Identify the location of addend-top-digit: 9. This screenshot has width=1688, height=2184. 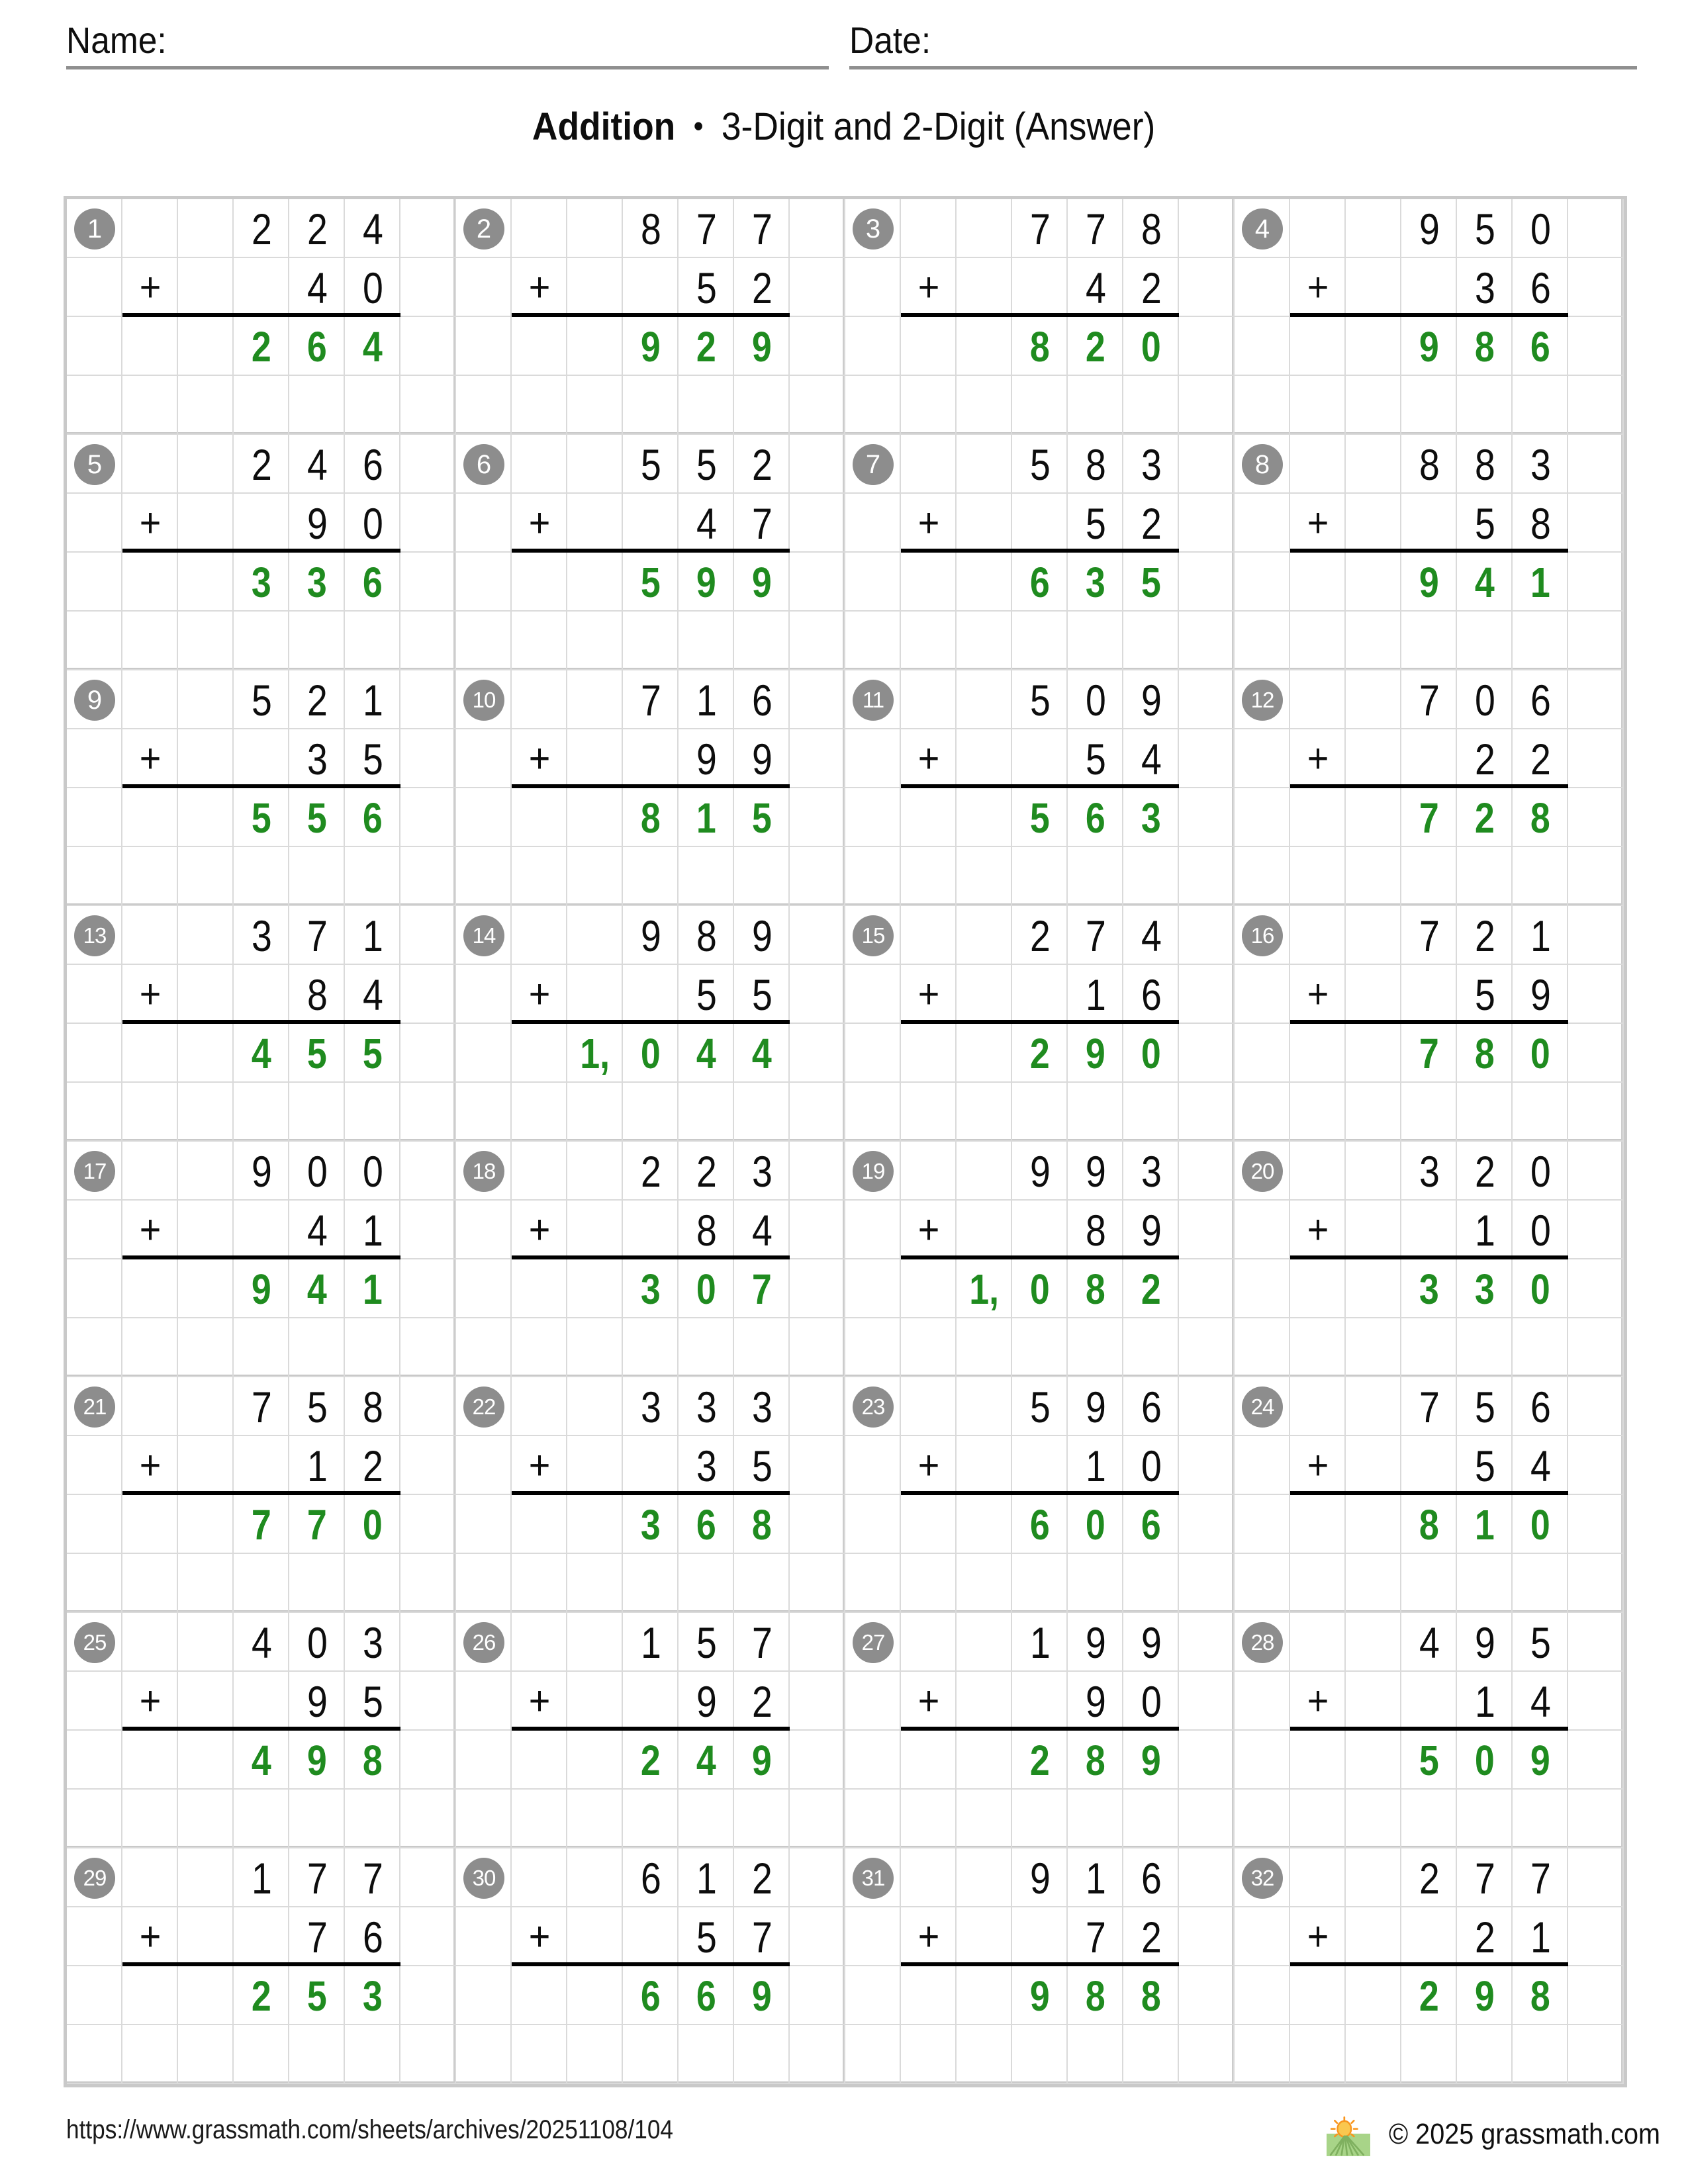
(1040, 1171).